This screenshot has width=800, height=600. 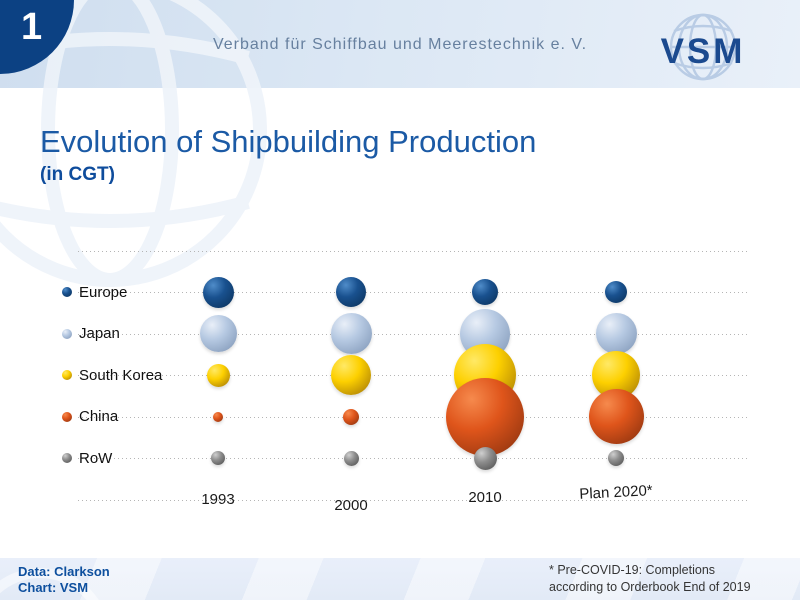 I want to click on axis-label-1993: 1993, so click(x=218, y=499).